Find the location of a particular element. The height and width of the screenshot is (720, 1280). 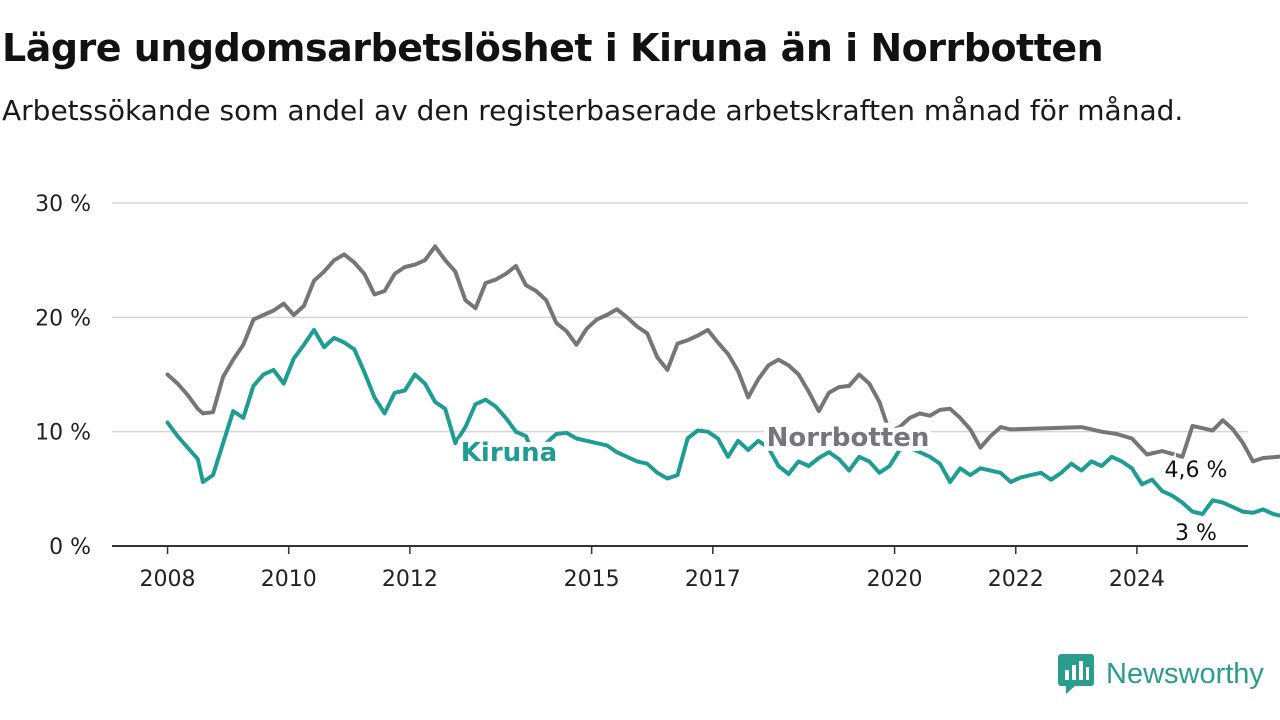

end-value-label-kiruna: 3 % is located at coordinates (1196, 533).